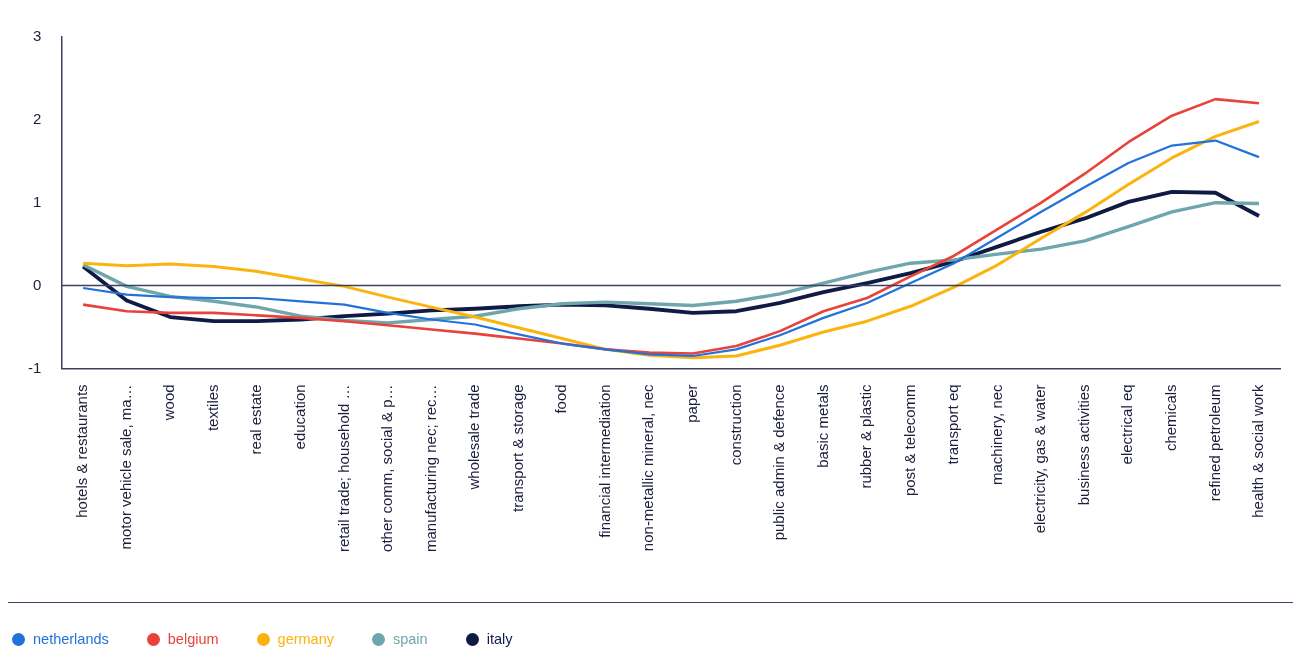  What do you see at coordinates (499, 639) in the screenshot?
I see `legend-label: italy` at bounding box center [499, 639].